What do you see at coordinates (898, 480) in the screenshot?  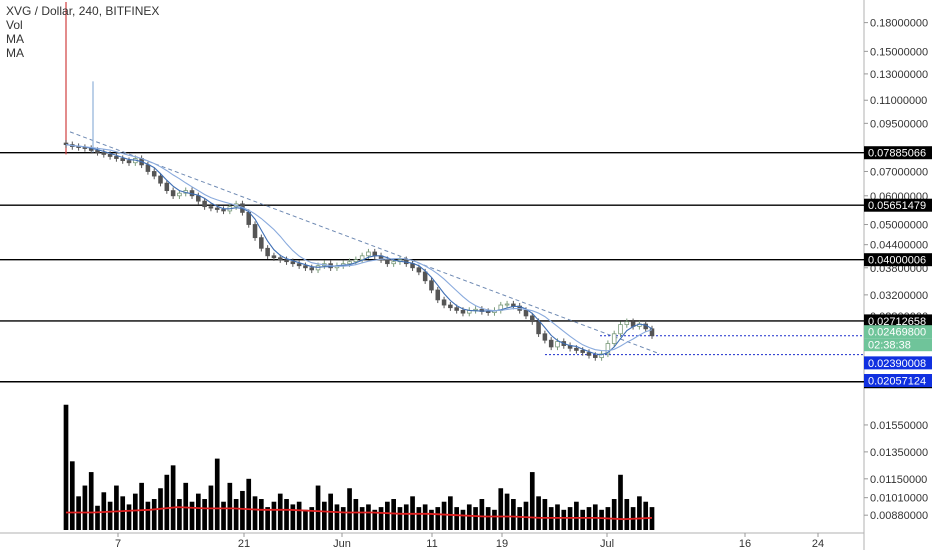 I see `volume-tick-label: 0.01150000` at bounding box center [898, 480].